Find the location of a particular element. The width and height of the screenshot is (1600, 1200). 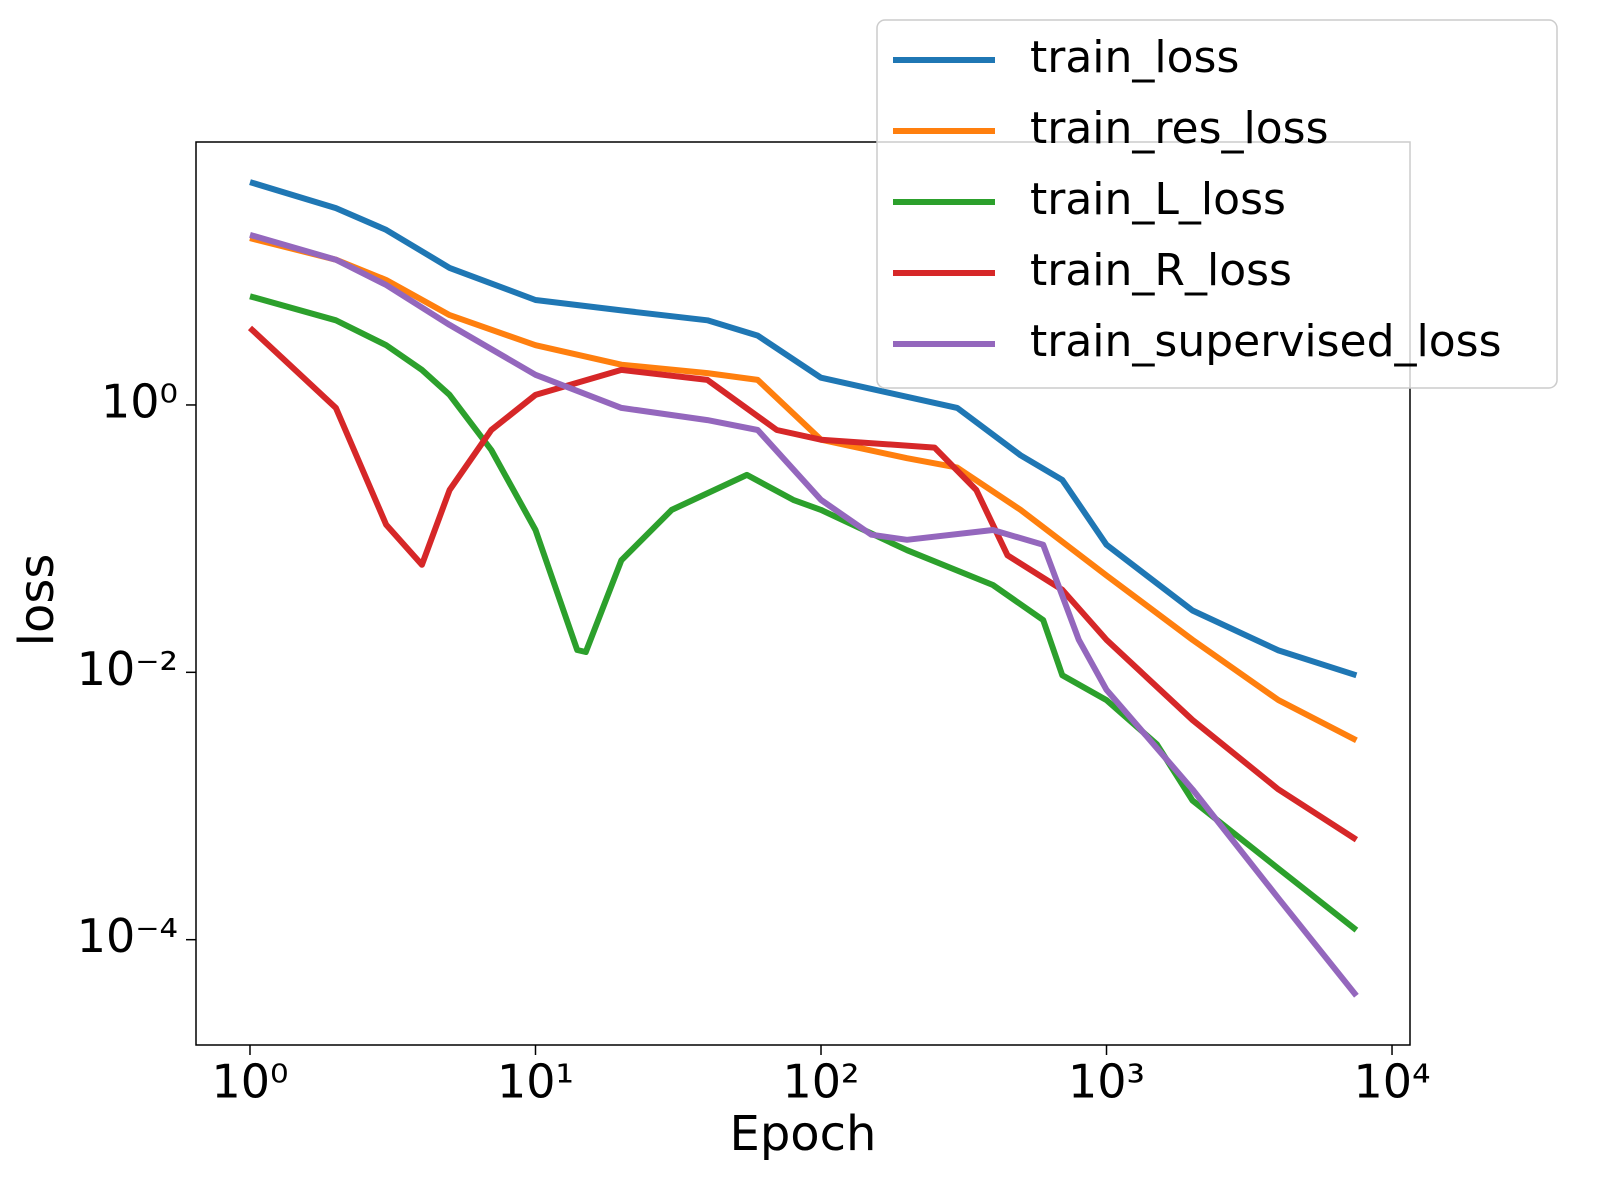

y-tick-label: 10⁻⁴ is located at coordinates (127, 936).